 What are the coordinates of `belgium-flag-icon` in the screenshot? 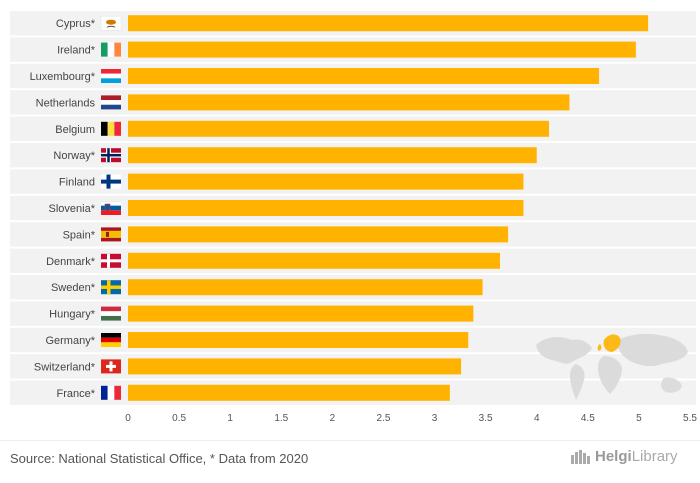 It's located at (111, 128).